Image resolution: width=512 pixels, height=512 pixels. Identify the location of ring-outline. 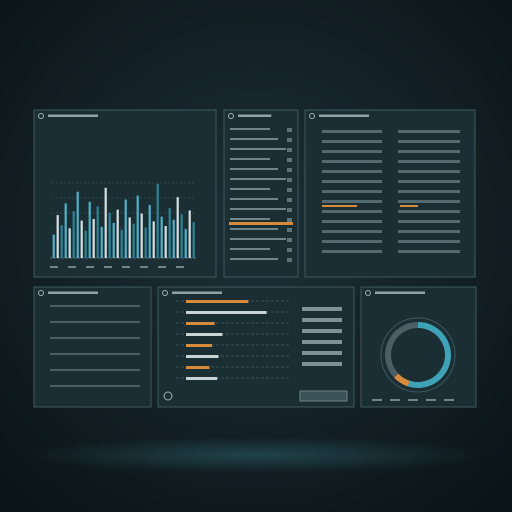
(418, 355).